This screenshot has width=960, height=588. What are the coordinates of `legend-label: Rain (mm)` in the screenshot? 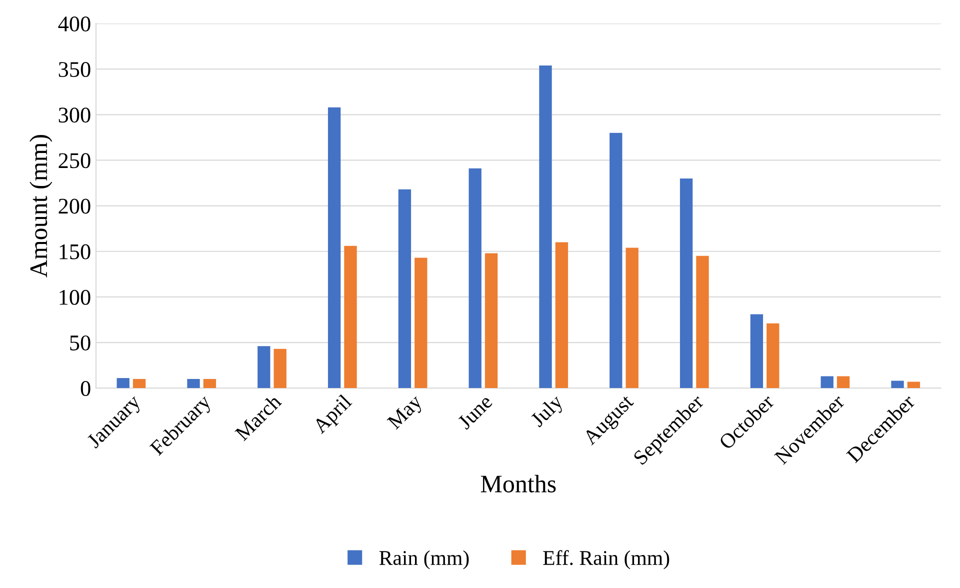 It's located at (424, 560).